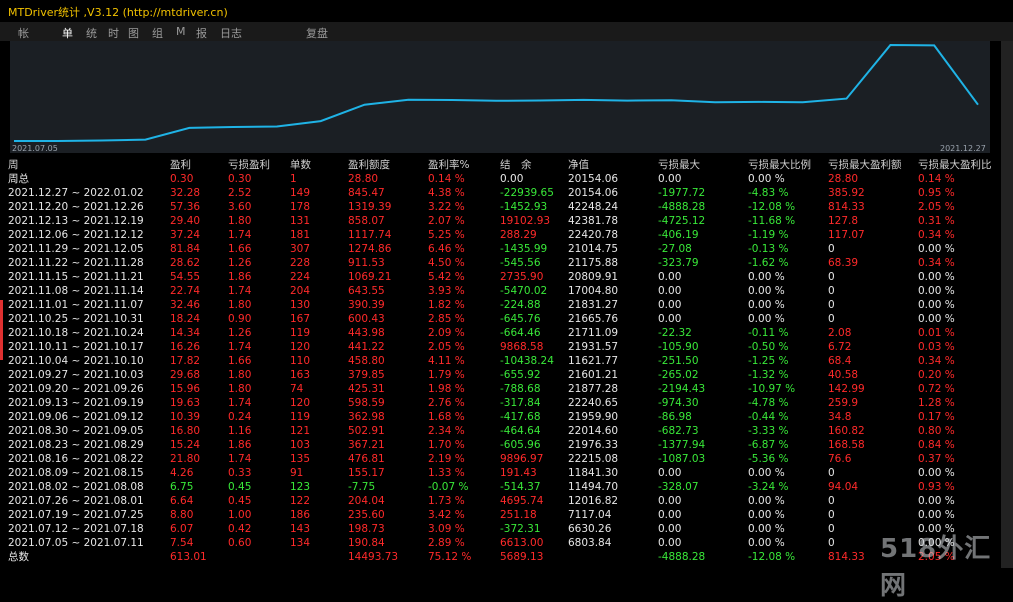 The height and width of the screenshot is (602, 1013). What do you see at coordinates (955, 165) in the screenshot?
I see `column-header-max-loss-profit-pct: 亏损最大盈利比` at bounding box center [955, 165].